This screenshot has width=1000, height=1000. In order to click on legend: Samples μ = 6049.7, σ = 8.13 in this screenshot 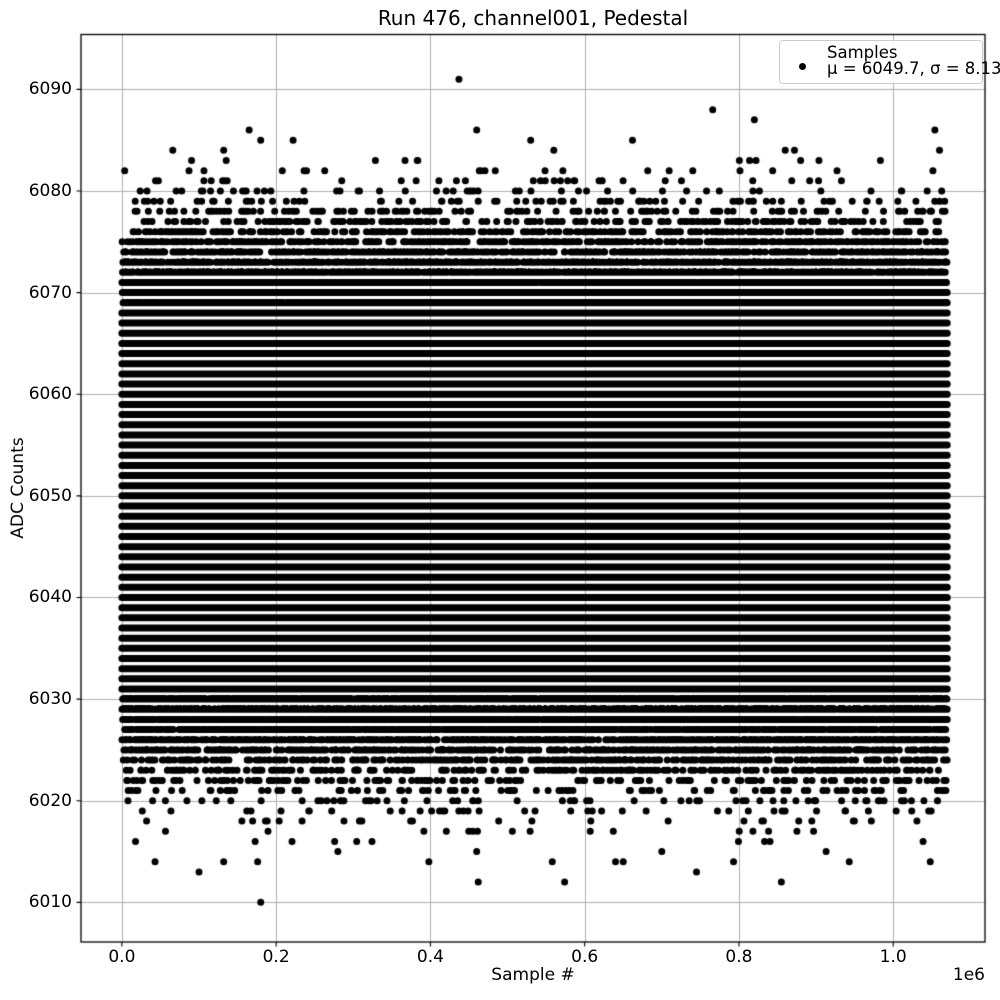, I will do `click(889, 62)`.